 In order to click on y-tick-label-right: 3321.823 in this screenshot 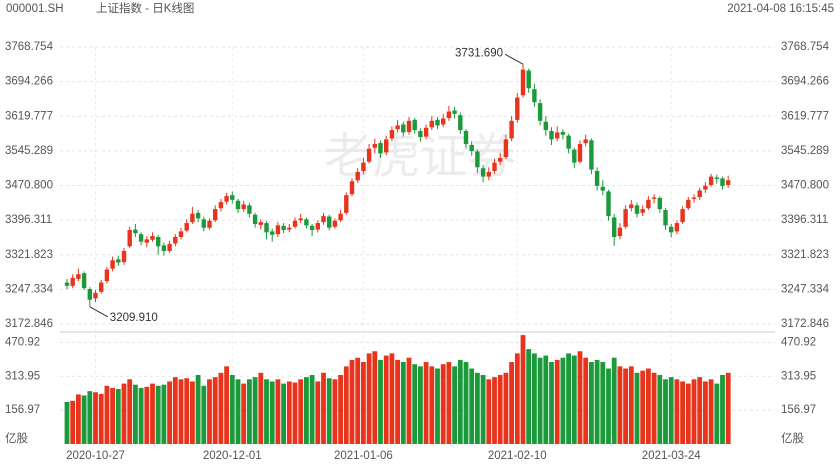, I will do `click(805, 255)`.